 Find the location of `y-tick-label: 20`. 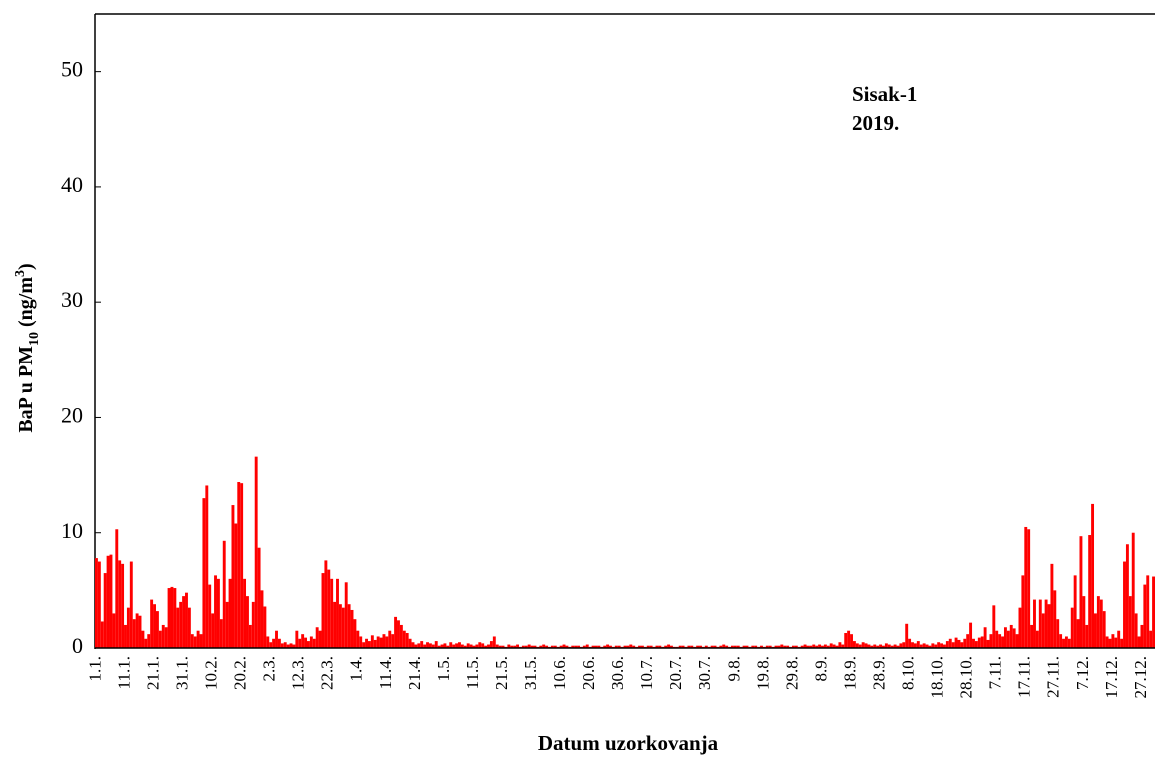

y-tick-label: 20 is located at coordinates (72, 415).